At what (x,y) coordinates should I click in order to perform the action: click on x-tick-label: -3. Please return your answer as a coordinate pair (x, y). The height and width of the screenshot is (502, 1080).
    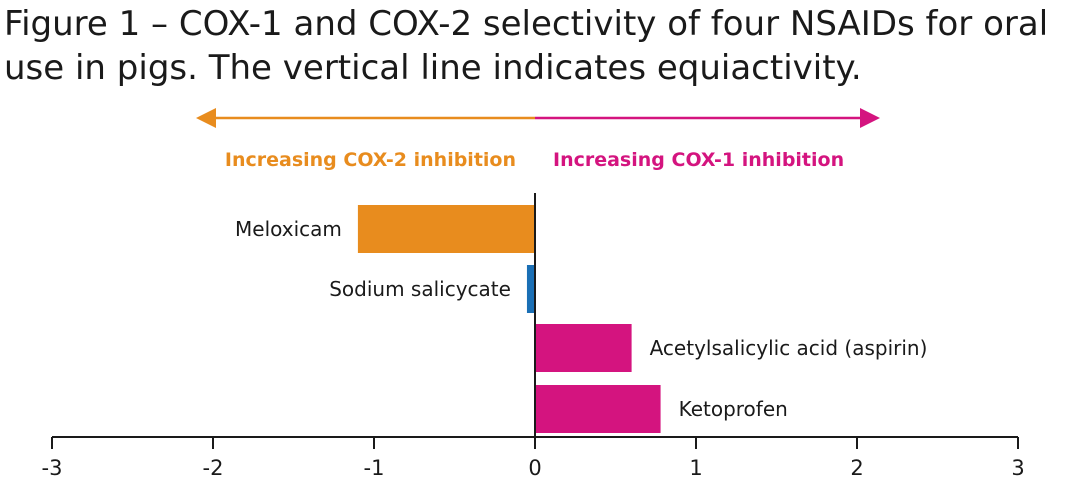
    Looking at the image, I should click on (52, 468).